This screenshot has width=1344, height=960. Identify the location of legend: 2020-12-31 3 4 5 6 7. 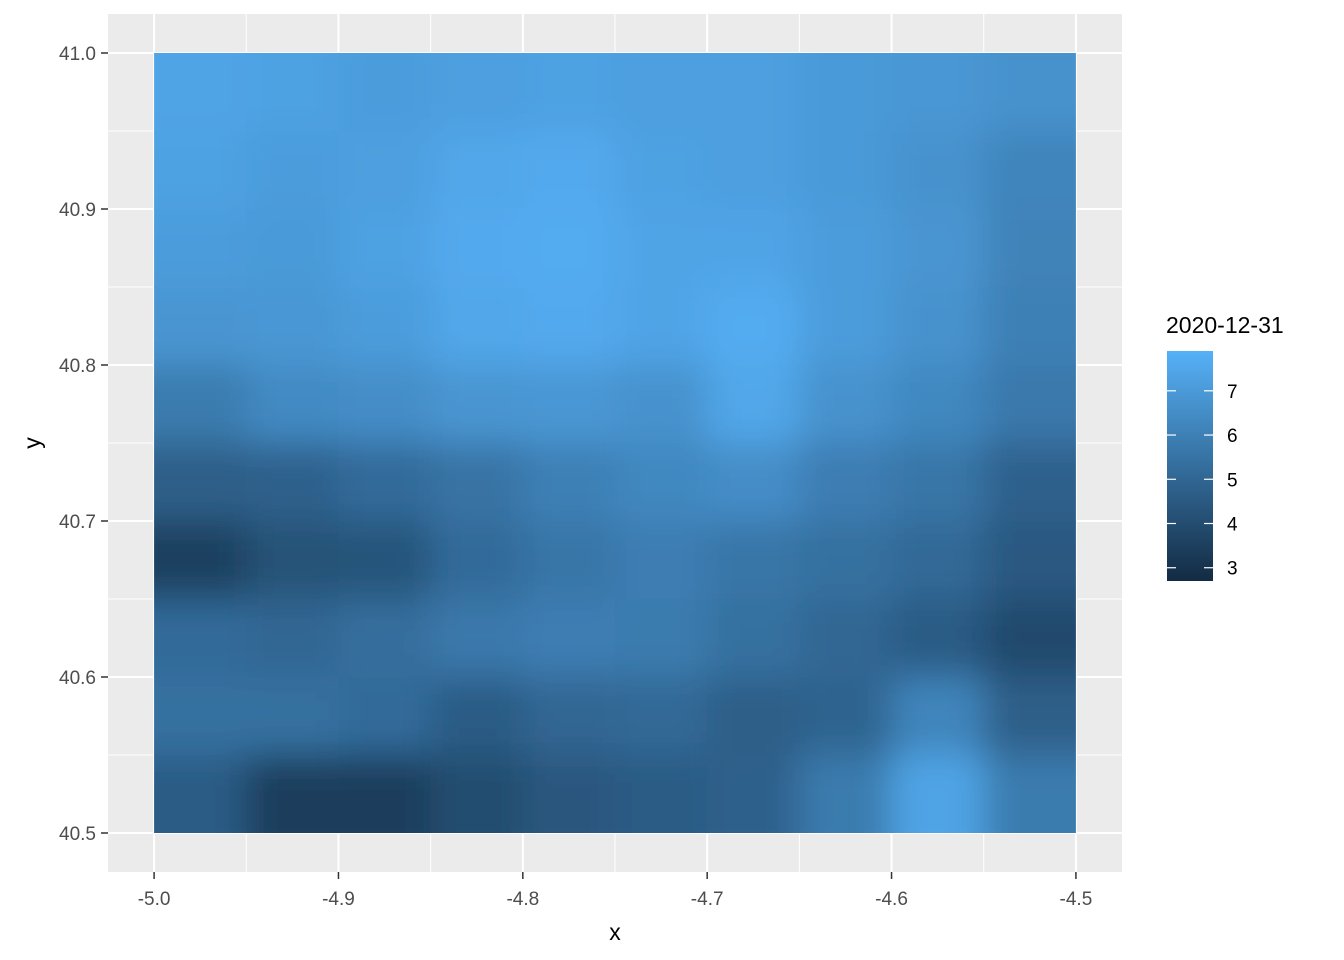
(1225, 446).